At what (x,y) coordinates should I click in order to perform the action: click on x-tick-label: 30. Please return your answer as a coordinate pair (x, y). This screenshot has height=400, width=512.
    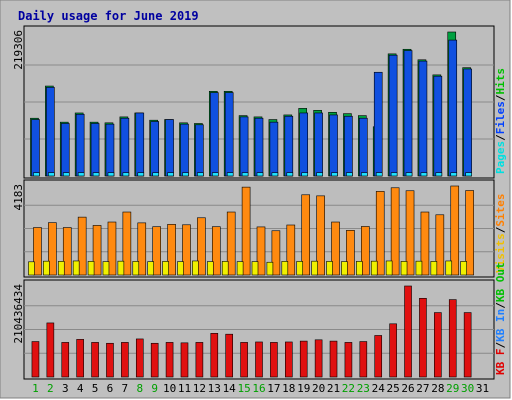
    Looking at the image, I should click on (467, 388).